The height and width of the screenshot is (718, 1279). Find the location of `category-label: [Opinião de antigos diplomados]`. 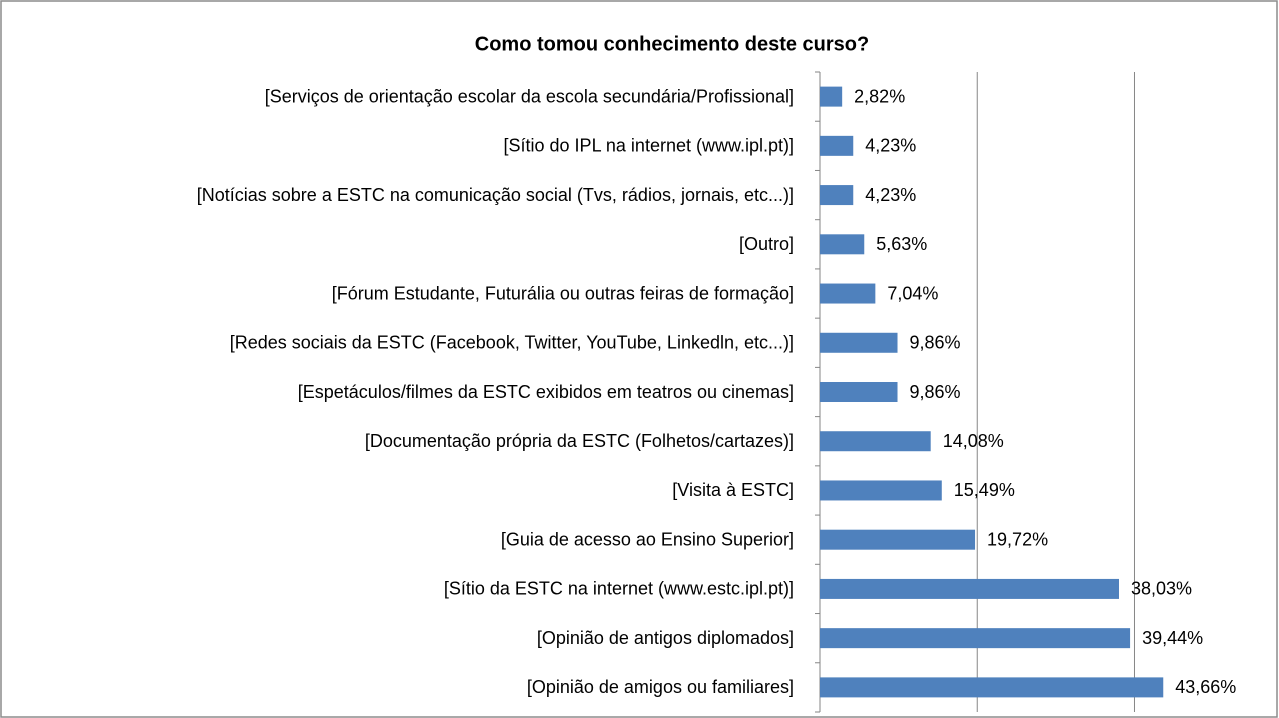

category-label: [Opinião de antigos diplomados] is located at coordinates (665, 638).